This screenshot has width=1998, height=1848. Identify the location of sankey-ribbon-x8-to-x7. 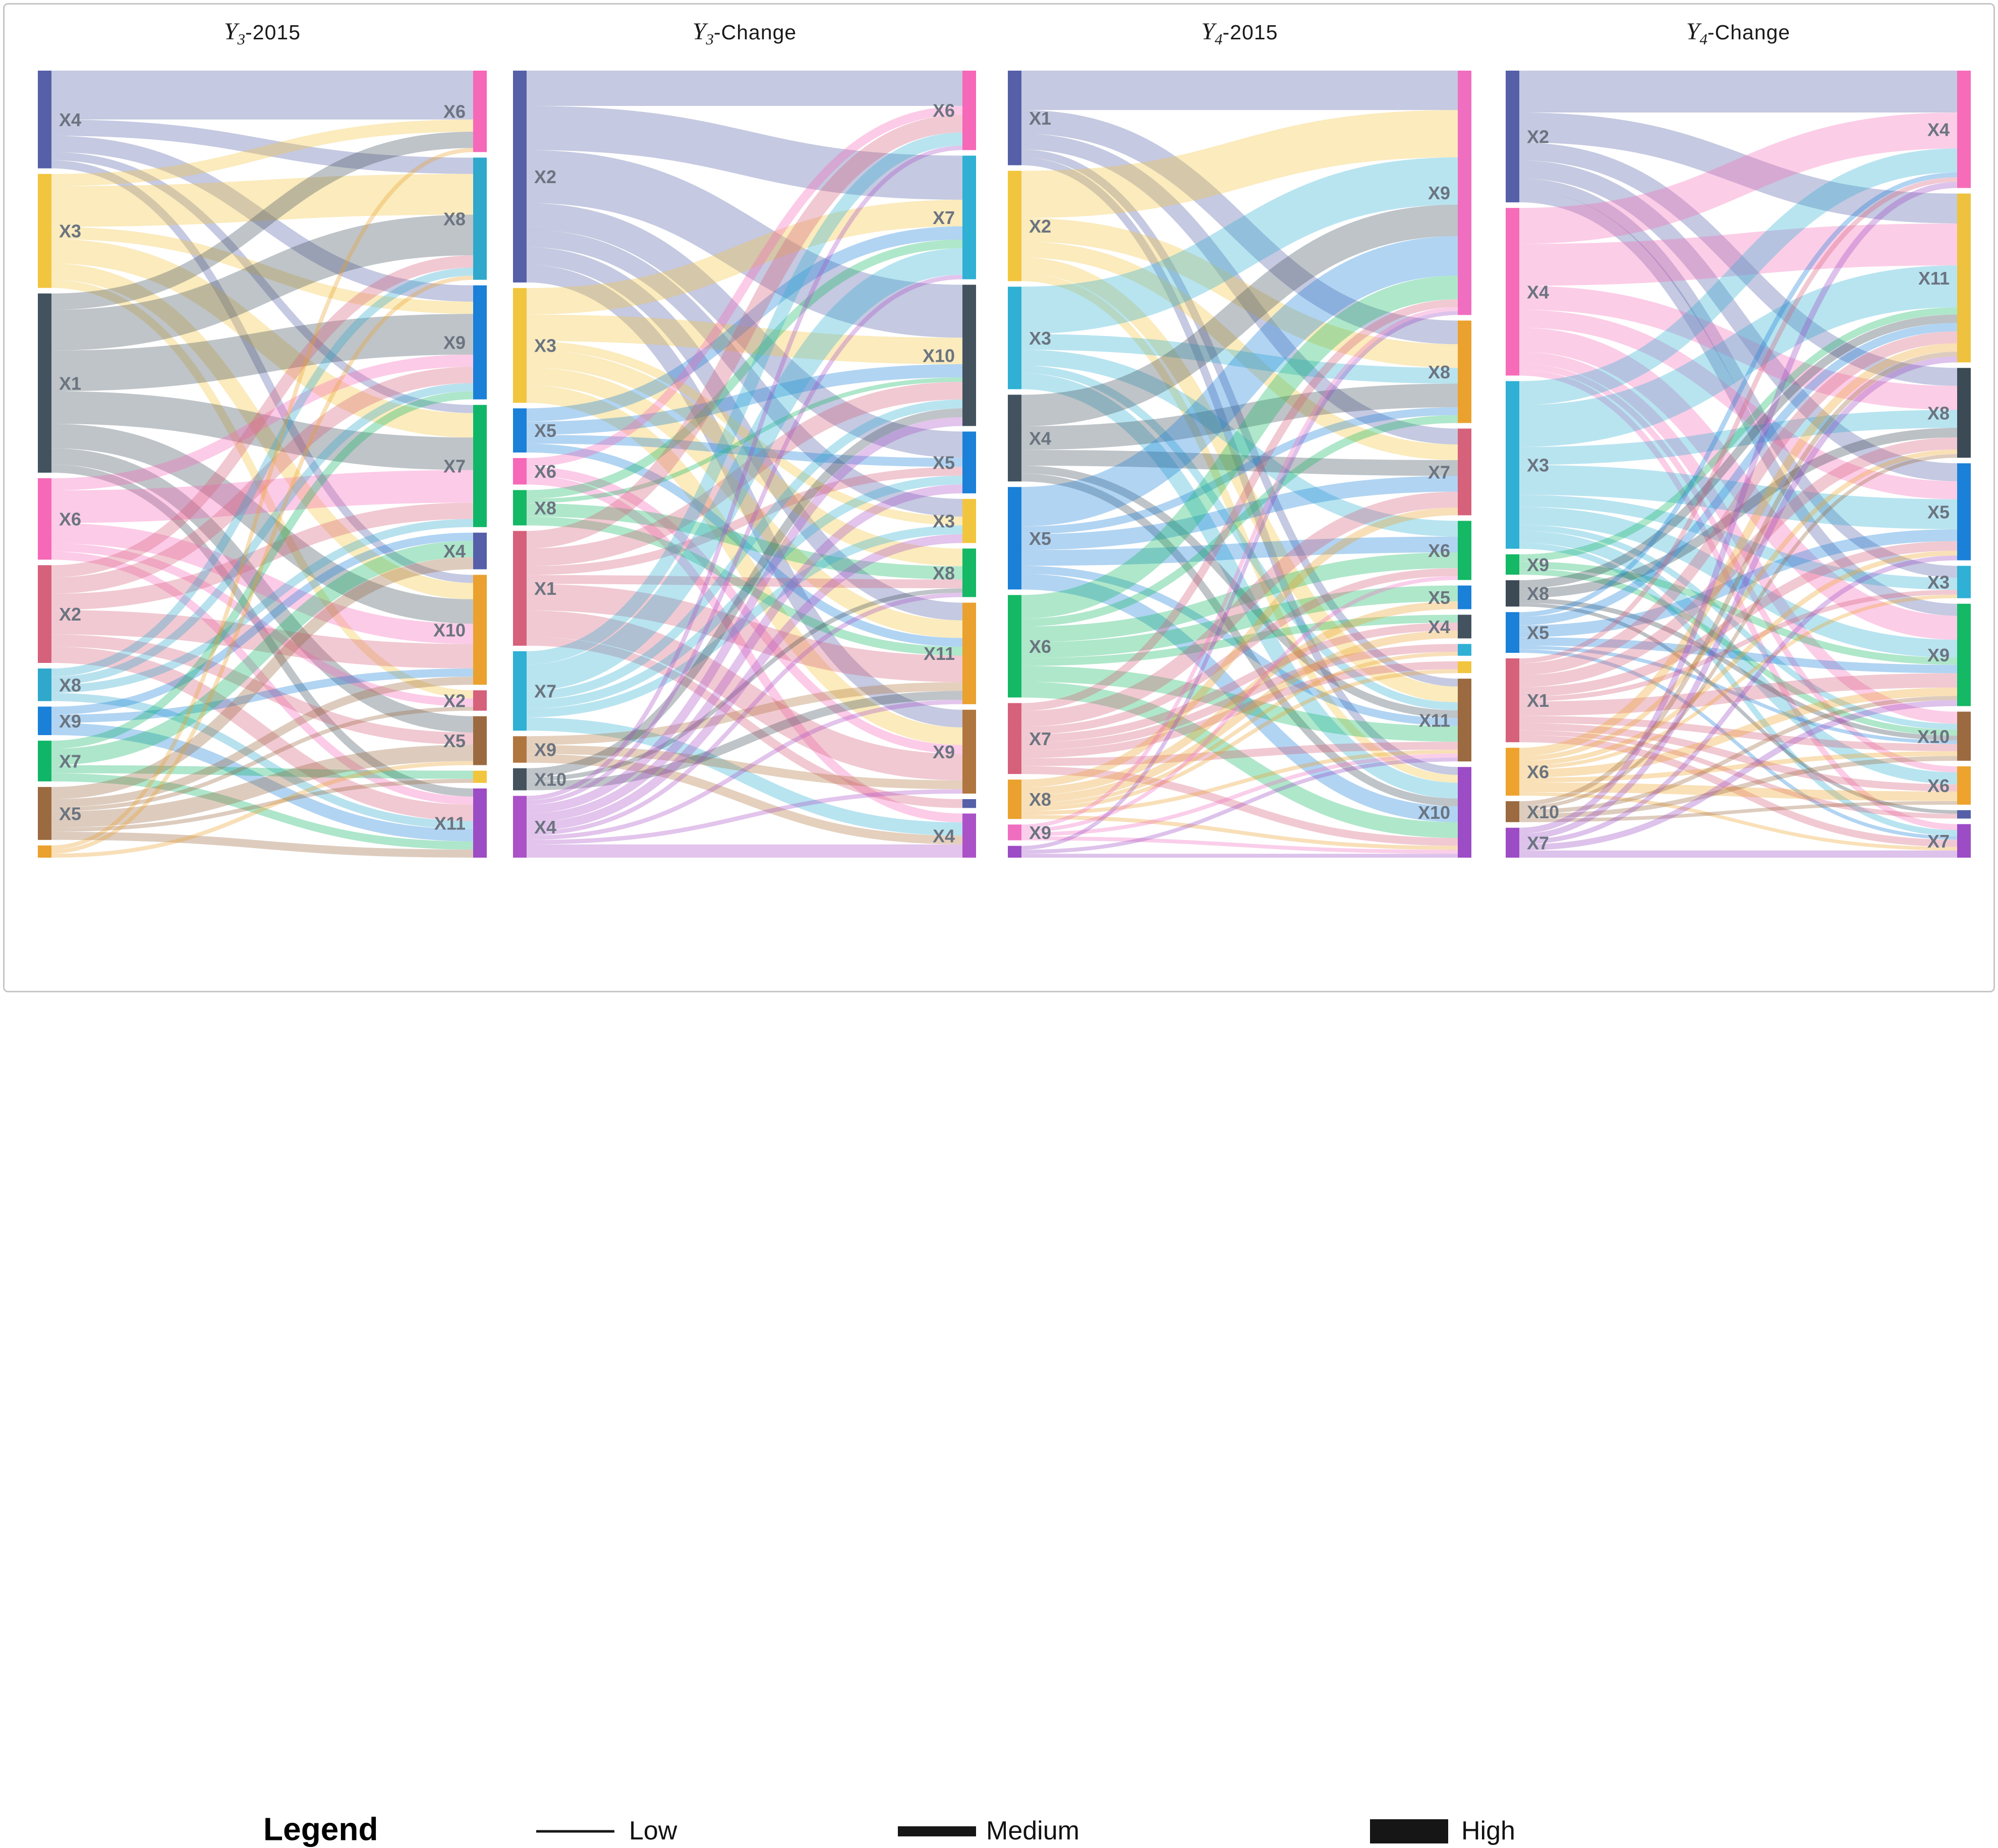
(744, 369).